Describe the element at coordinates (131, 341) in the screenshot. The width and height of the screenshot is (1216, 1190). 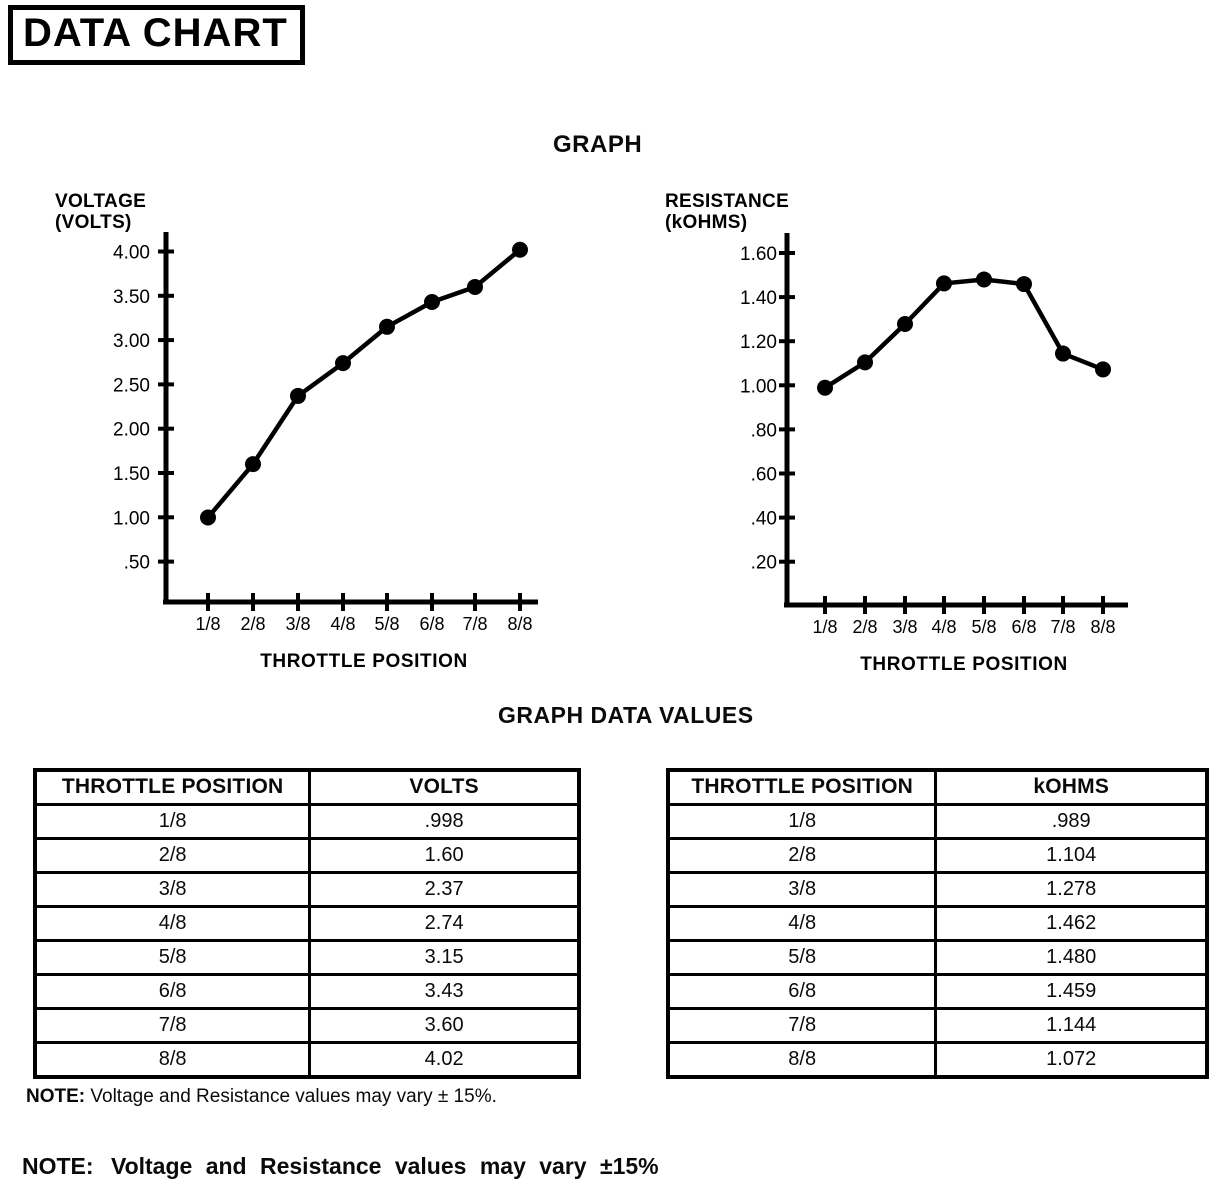
I see `y-tick-label: 3.00` at that location.